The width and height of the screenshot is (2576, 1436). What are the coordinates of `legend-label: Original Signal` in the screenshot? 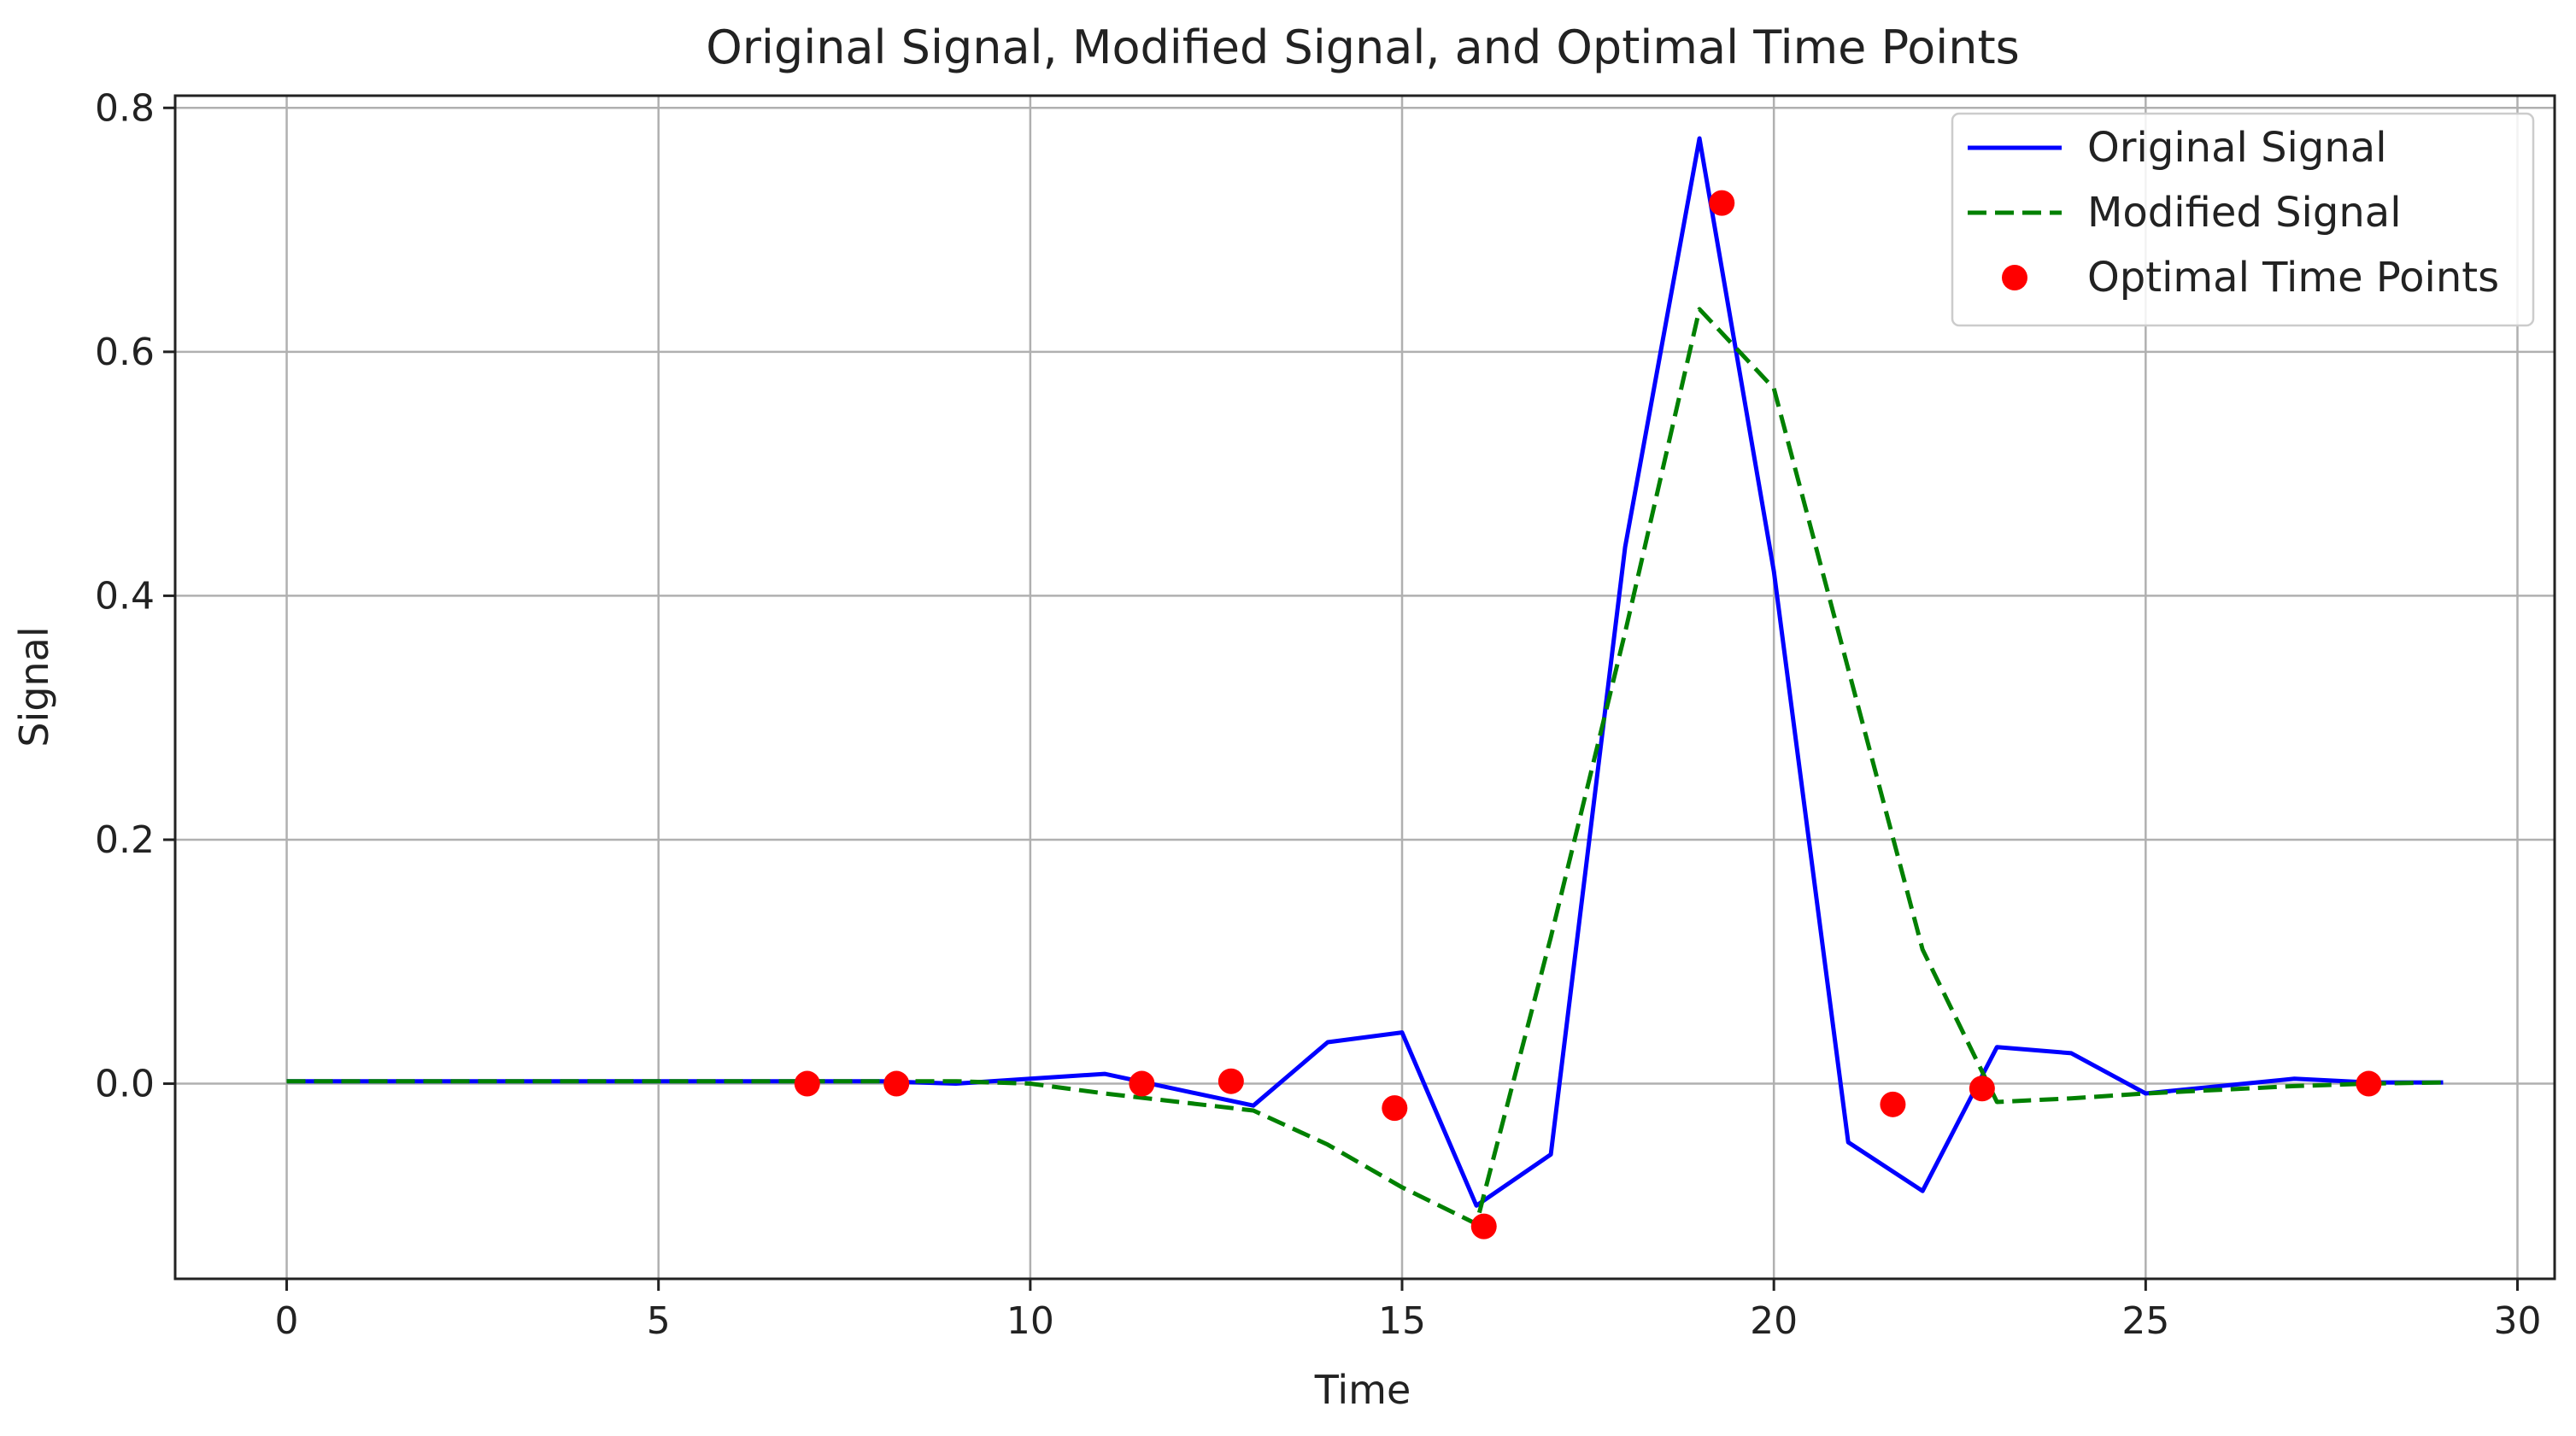 It's located at (2237, 148).